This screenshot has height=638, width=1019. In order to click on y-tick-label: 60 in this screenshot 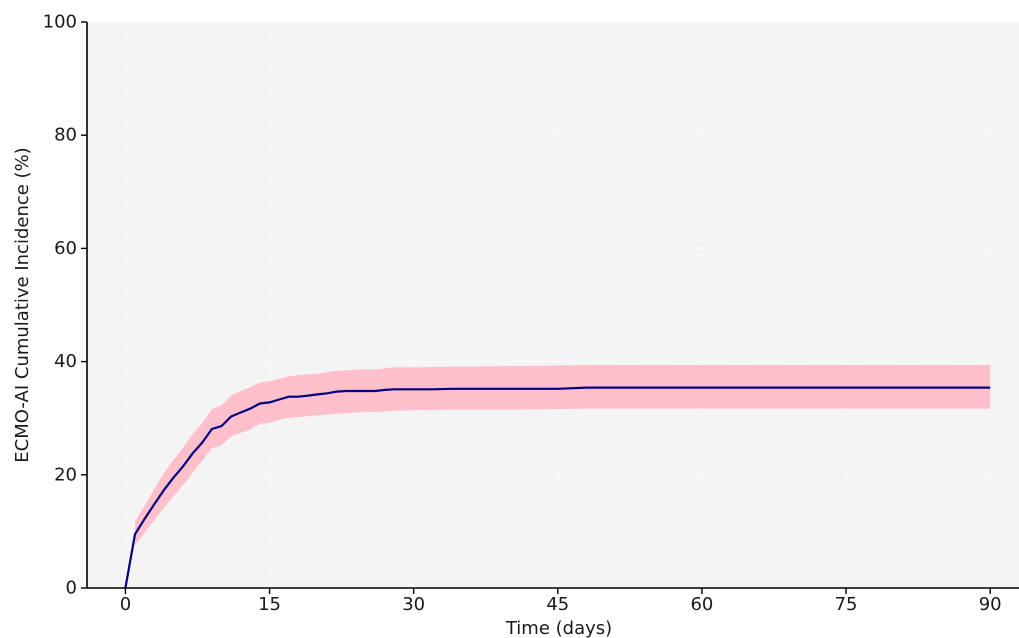, I will do `click(65, 248)`.